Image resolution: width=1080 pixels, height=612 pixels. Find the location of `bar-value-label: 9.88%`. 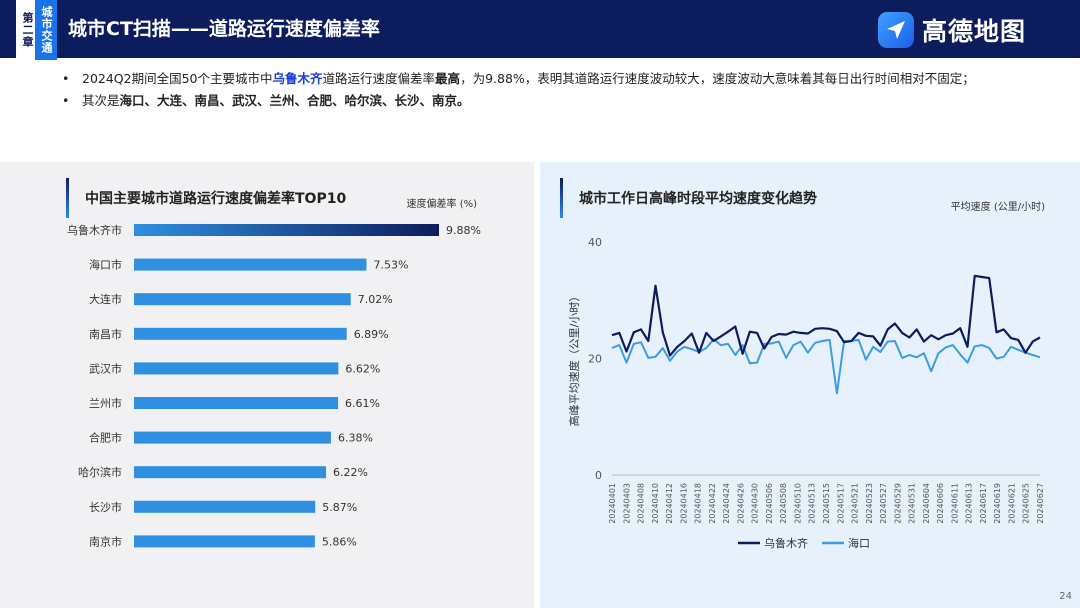

bar-value-label: 9.88% is located at coordinates (463, 230).